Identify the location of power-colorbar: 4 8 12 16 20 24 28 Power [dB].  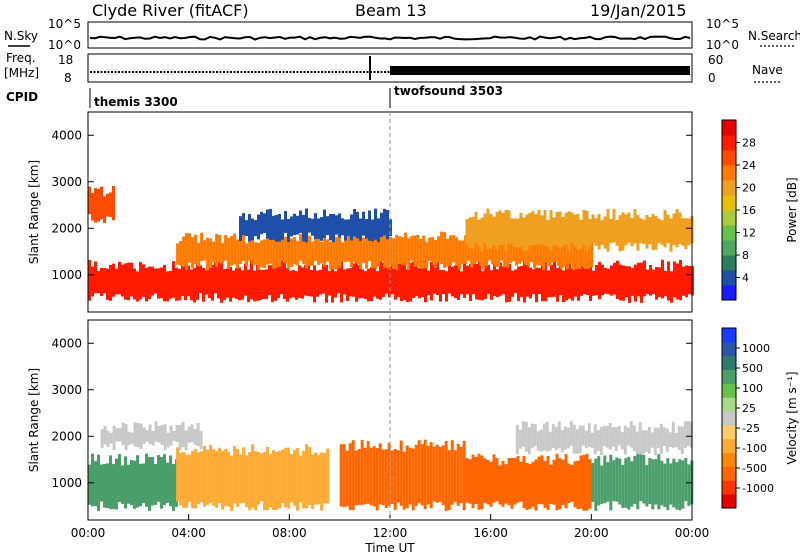
(760, 210).